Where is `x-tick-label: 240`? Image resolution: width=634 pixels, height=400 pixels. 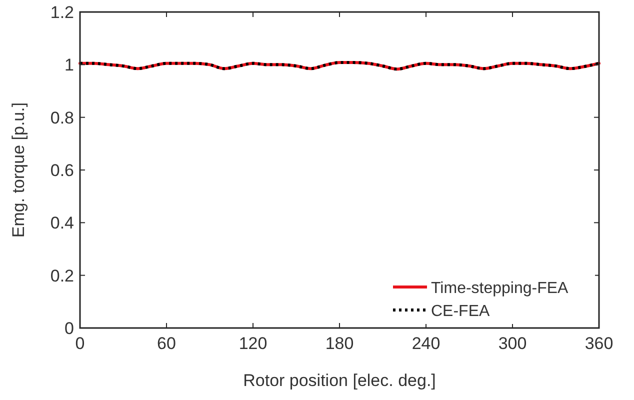
x-tick-label: 240 is located at coordinates (426, 343).